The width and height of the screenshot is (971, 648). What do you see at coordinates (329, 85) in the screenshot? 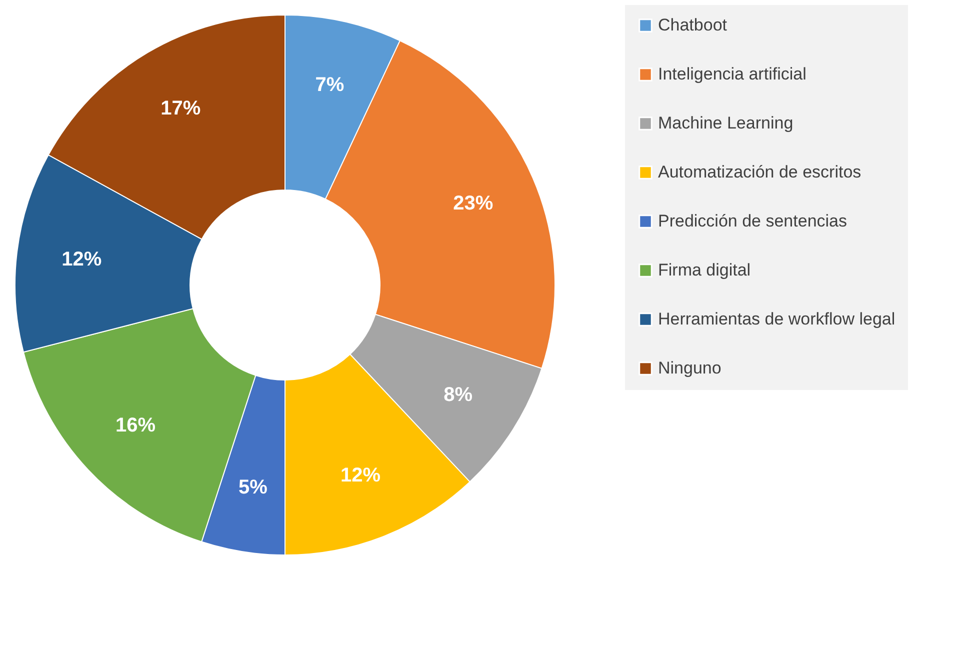
I see `data-label: 7%` at bounding box center [329, 85].